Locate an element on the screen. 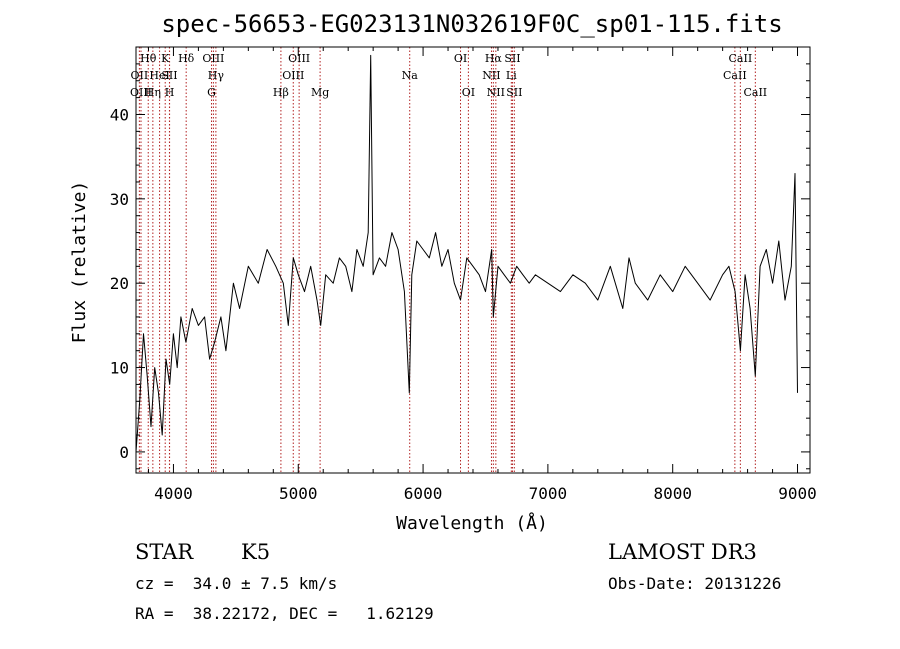  line-label-20: SII is located at coordinates (512, 58).